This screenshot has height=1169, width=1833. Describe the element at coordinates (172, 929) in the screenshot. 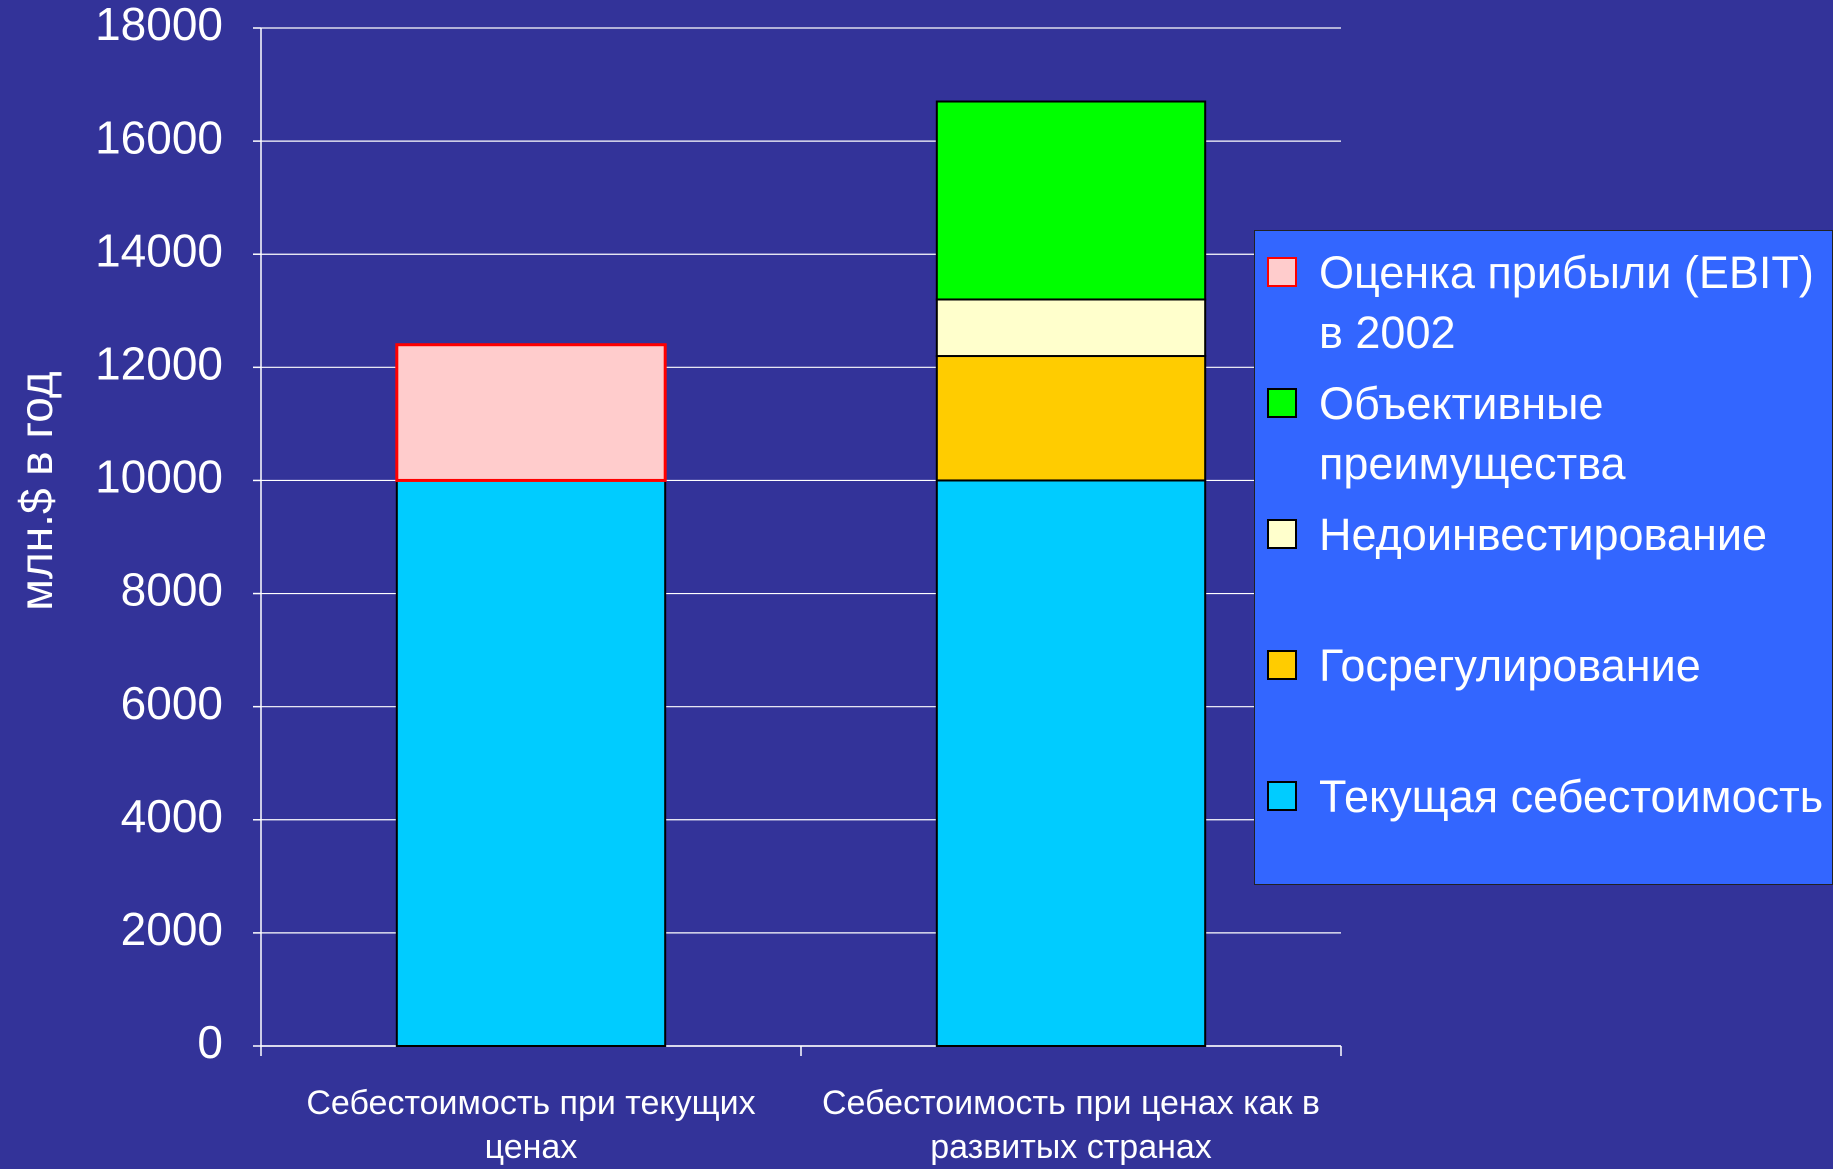

I see `y-tick-label: 2000` at that location.